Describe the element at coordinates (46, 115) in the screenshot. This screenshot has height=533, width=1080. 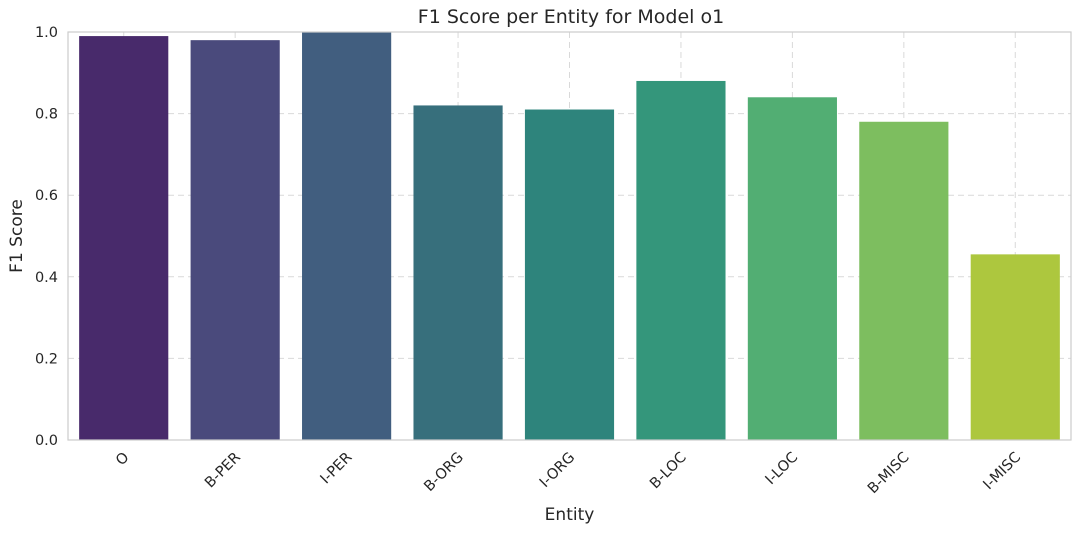
I see `y-tick-label: 0.8` at that location.